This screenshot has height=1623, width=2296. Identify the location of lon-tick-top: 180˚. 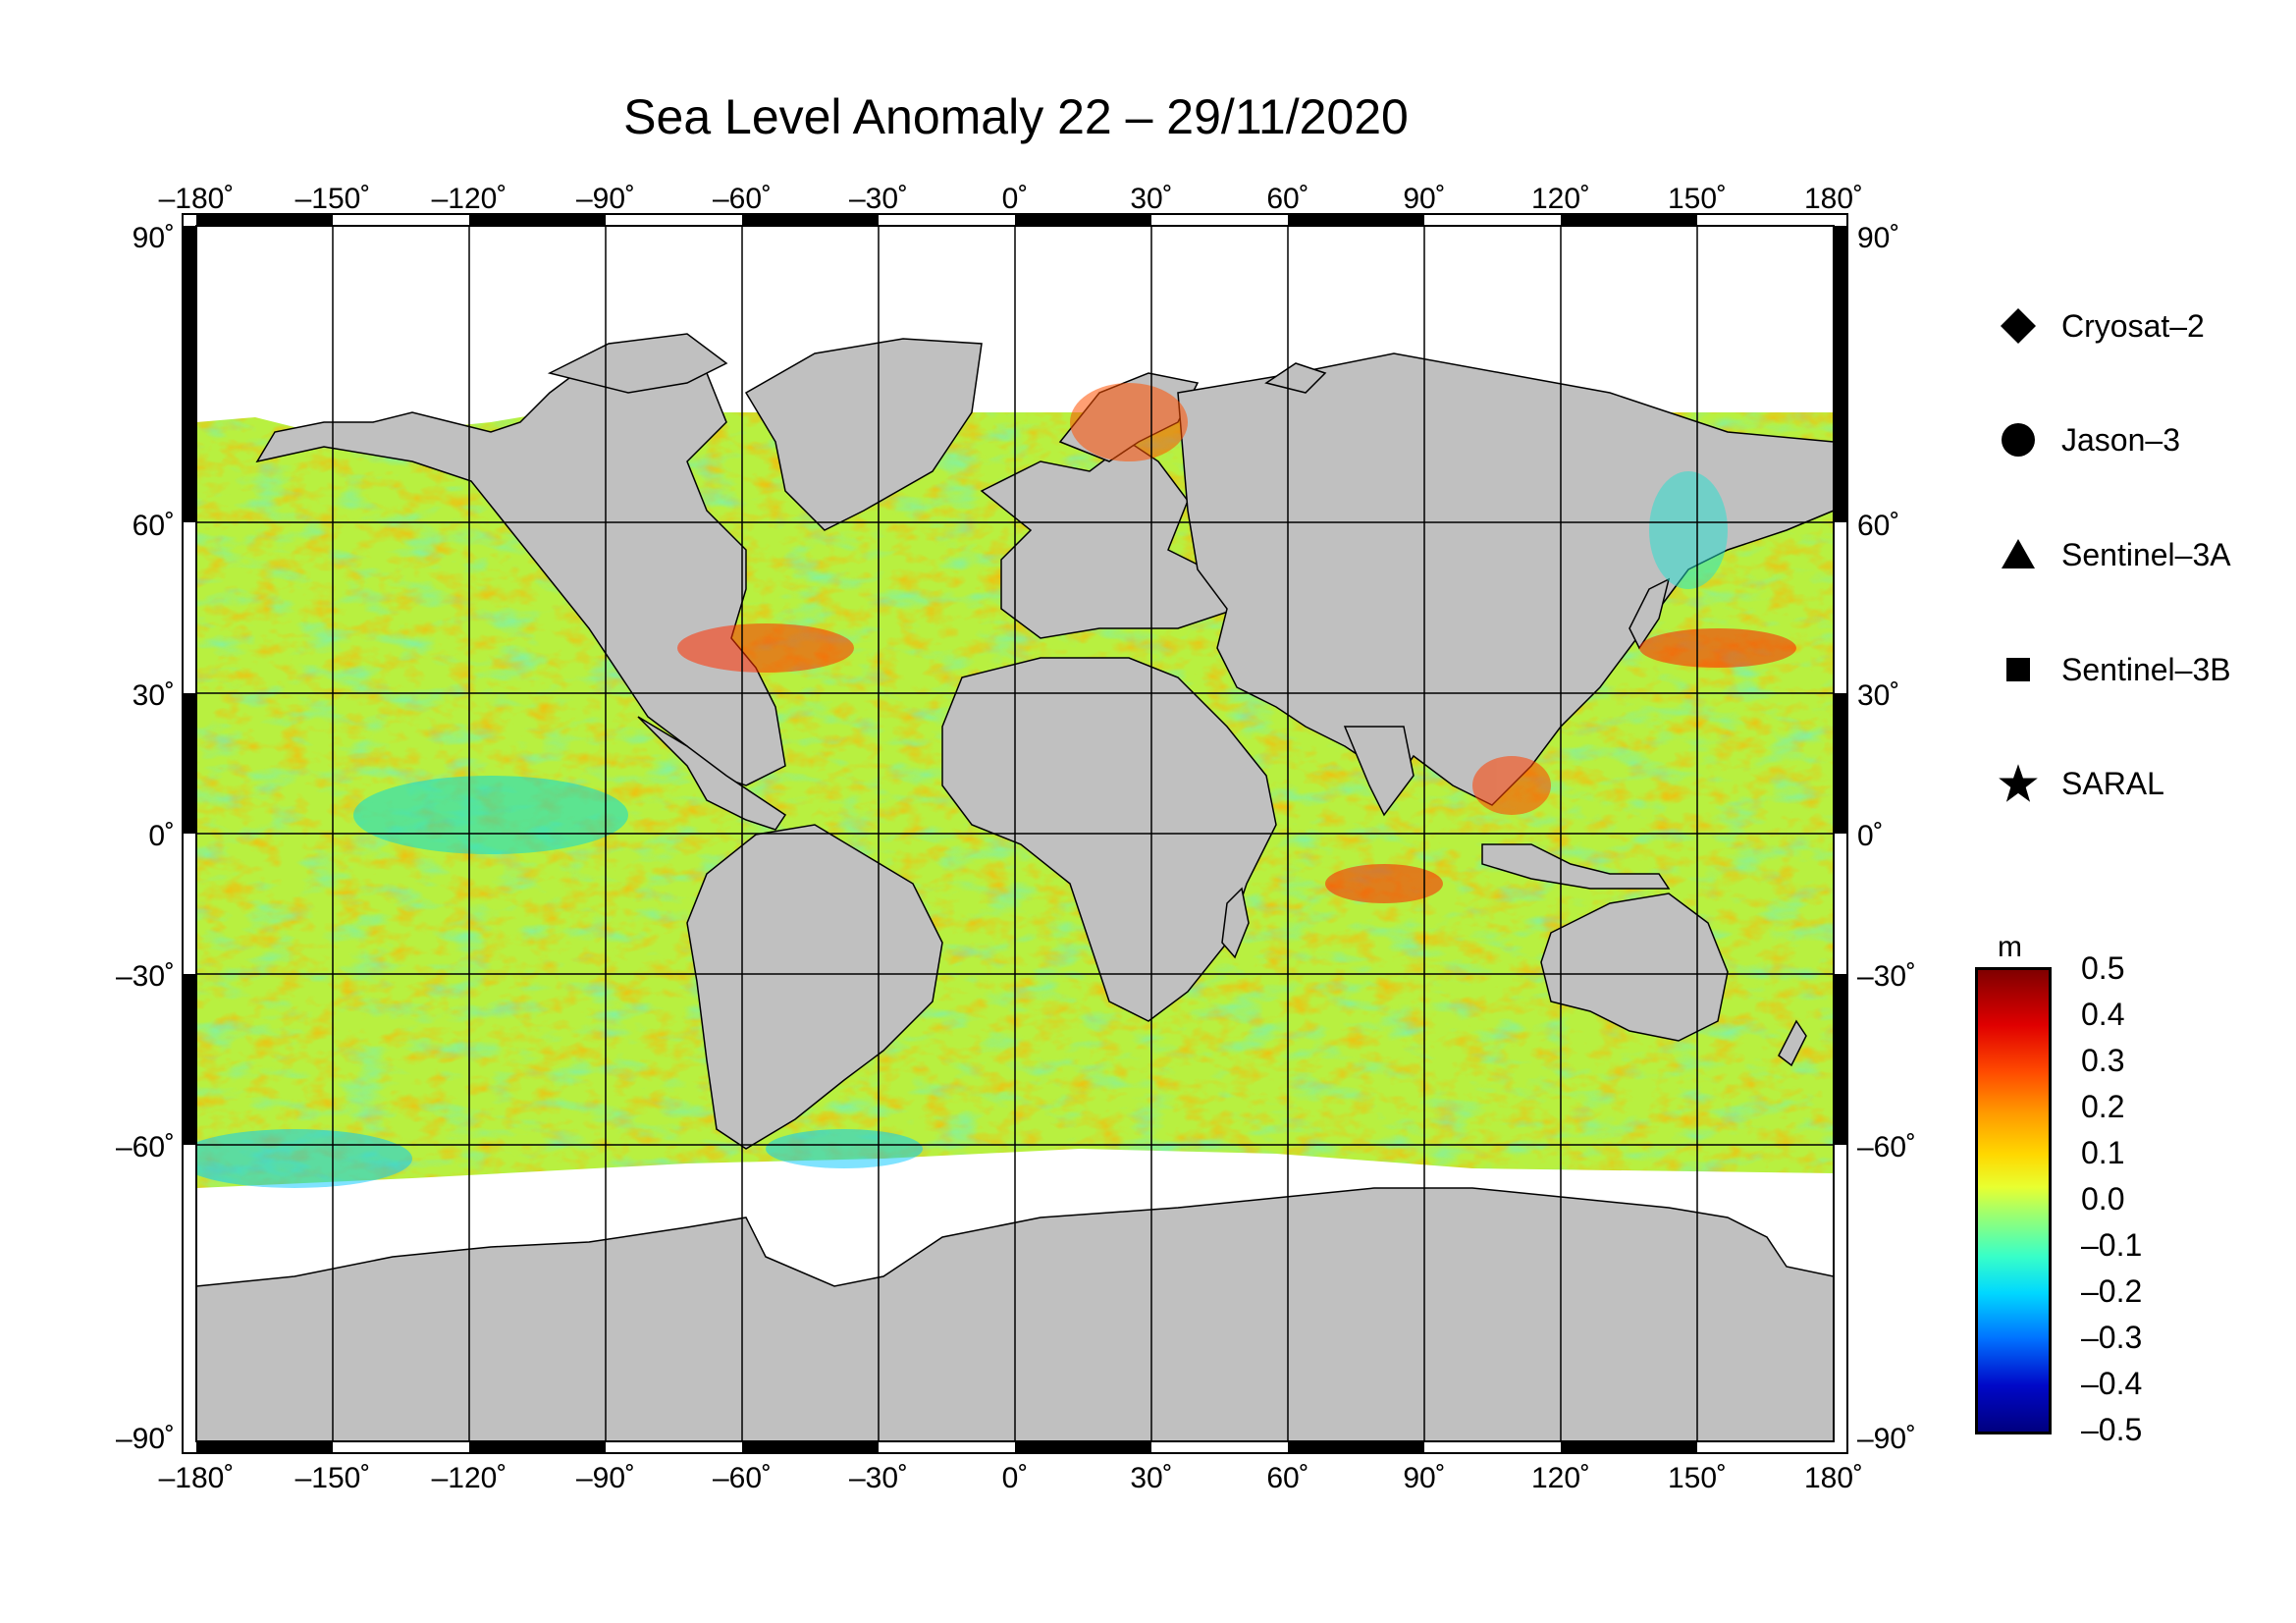
(1834, 199).